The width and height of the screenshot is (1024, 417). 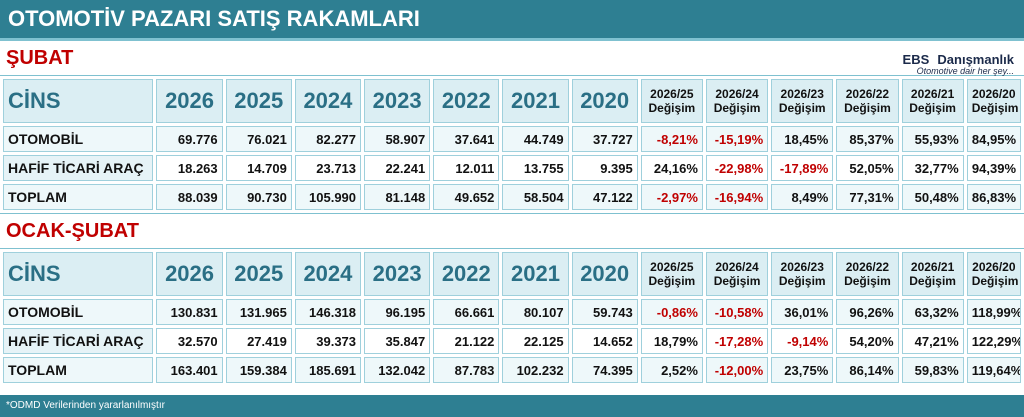 What do you see at coordinates (258, 341) in the screenshot?
I see `cell: 27.419` at bounding box center [258, 341].